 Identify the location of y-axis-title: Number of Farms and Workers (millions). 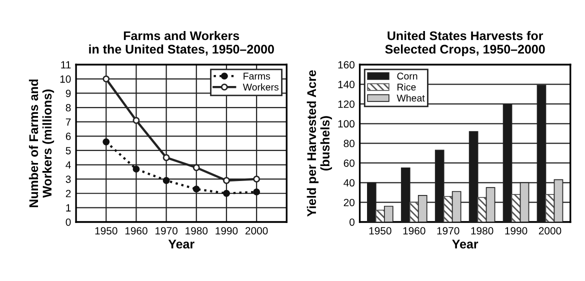
(41, 144).